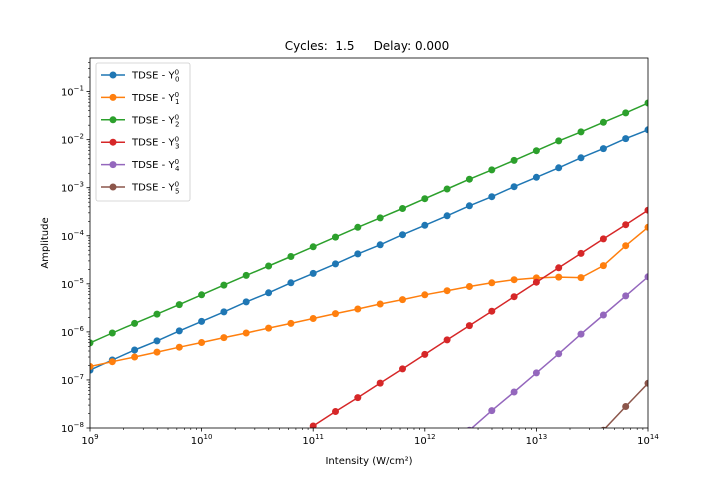 This screenshot has width=720, height=480. What do you see at coordinates (208, 437) in the screenshot?
I see `x-tick-exponent: 10` at bounding box center [208, 437].